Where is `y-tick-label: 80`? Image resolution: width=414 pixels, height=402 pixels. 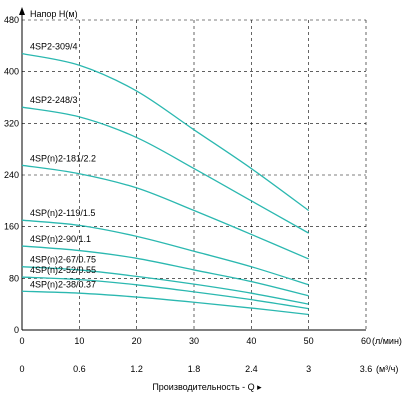 y-tick-label: 80 is located at coordinates (14, 278).